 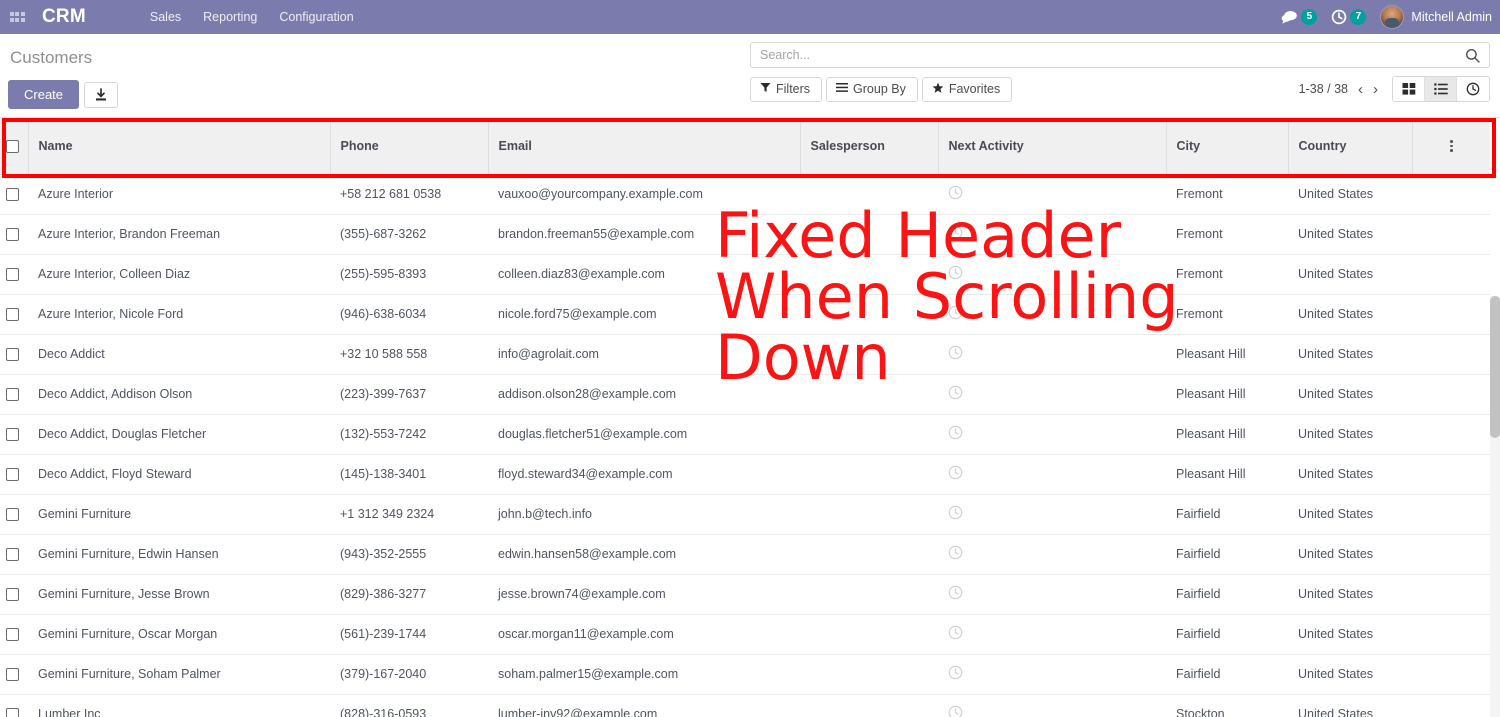 I want to click on search-bar, so click(x=1120, y=55).